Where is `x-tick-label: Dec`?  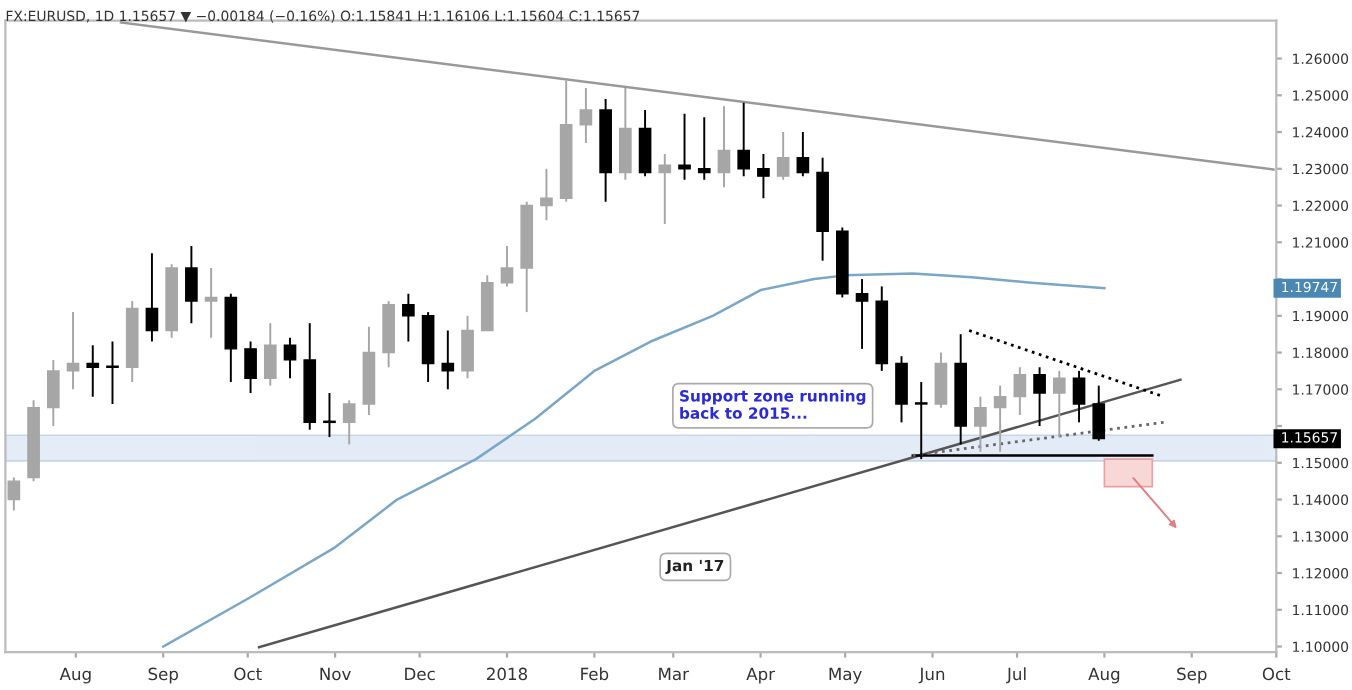 x-tick-label: Dec is located at coordinates (420, 674).